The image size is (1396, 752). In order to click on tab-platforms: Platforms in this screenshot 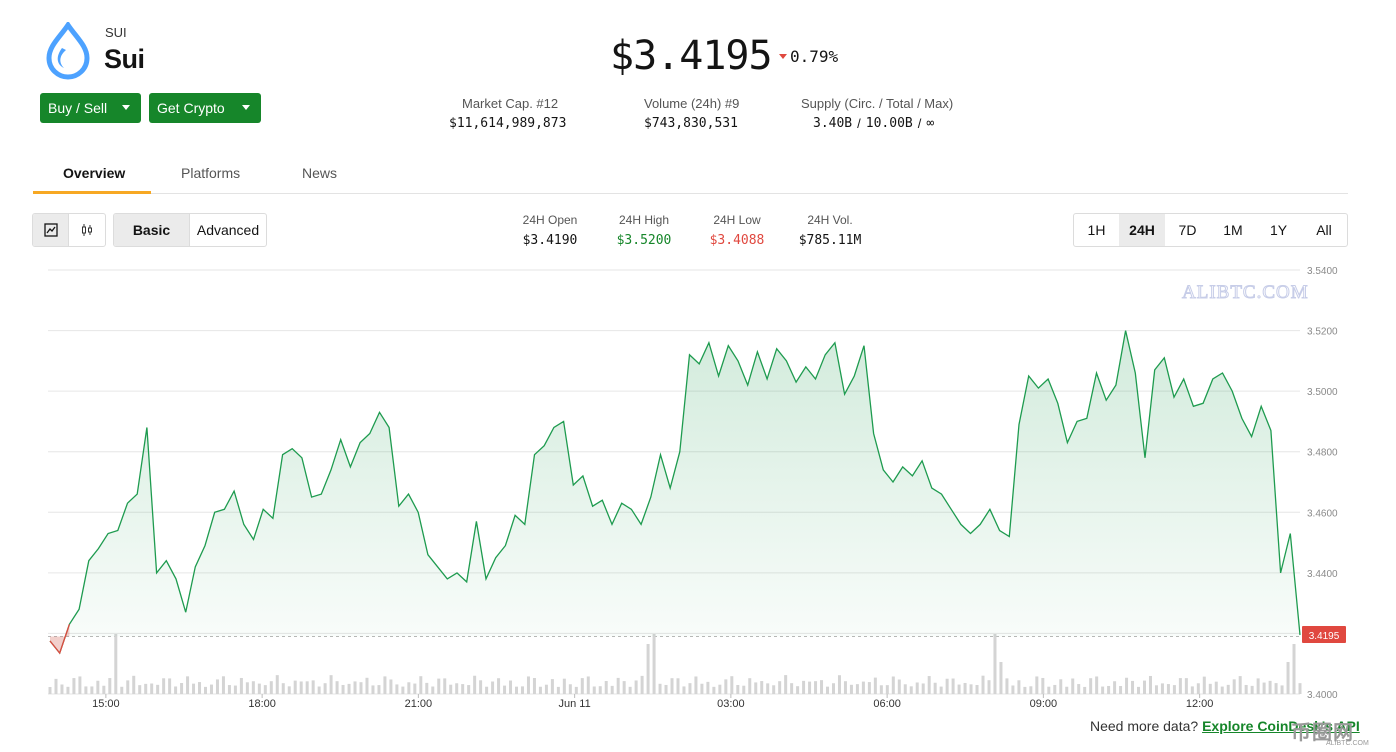, I will do `click(211, 173)`.